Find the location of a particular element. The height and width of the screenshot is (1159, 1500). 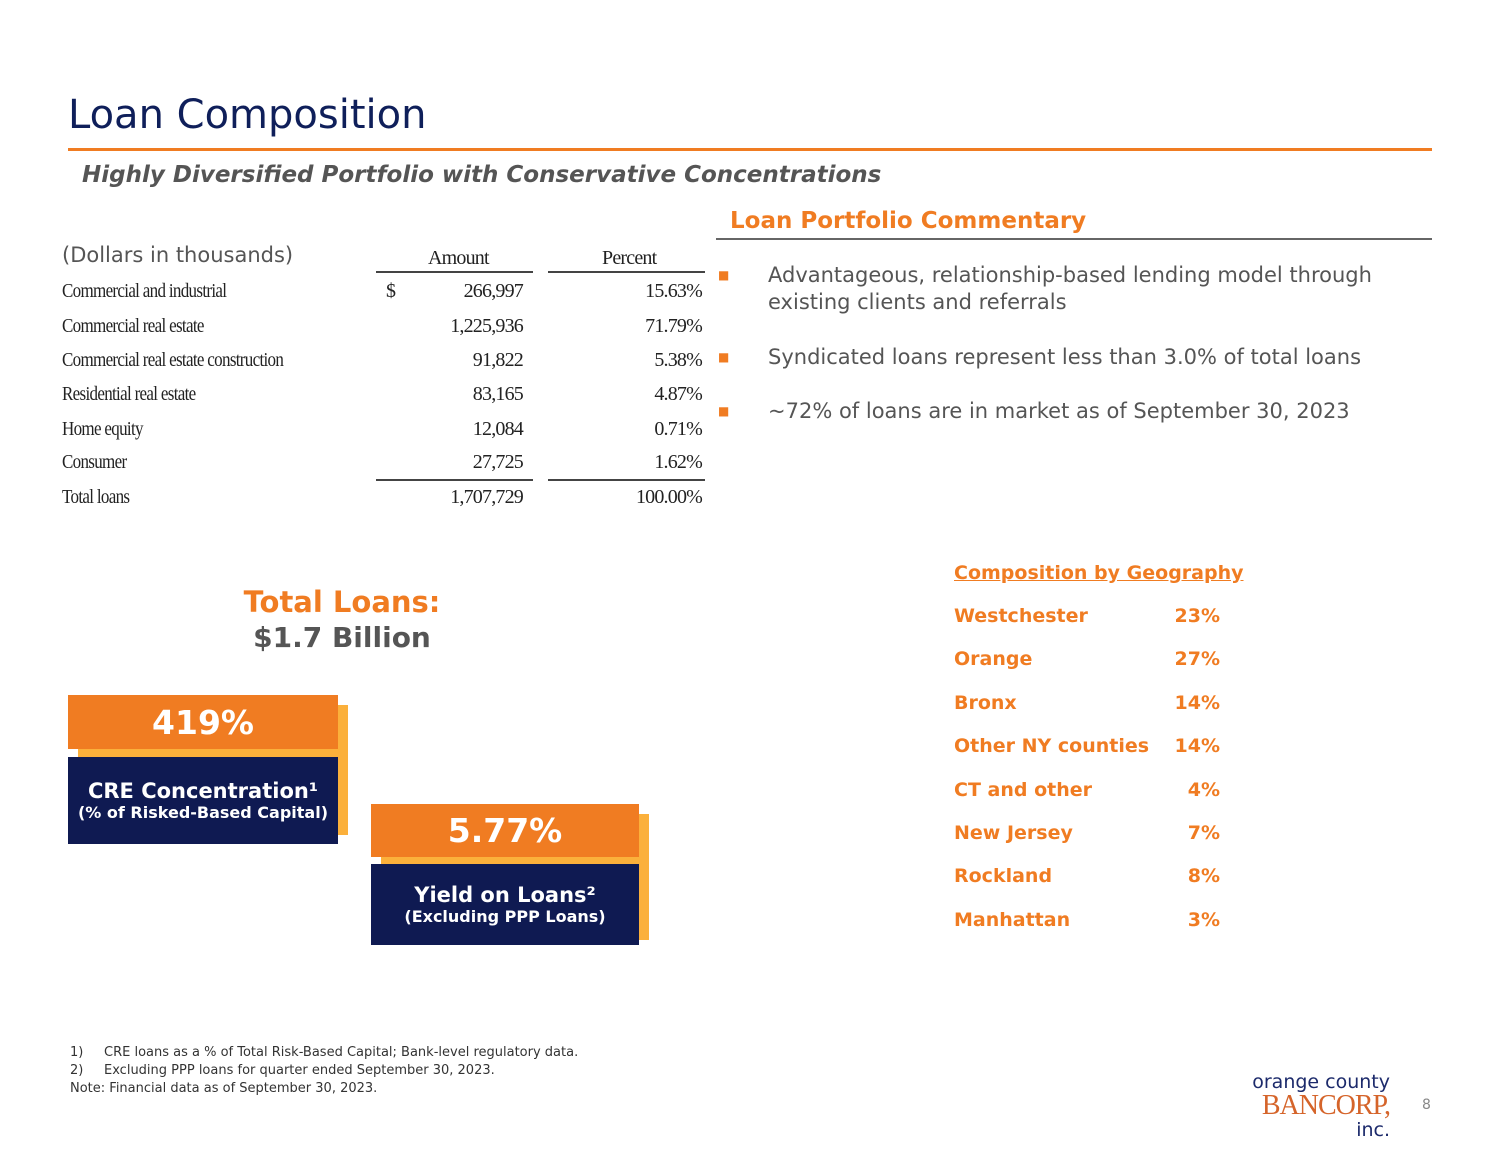

row-percent: 1.62% is located at coordinates (678, 462).